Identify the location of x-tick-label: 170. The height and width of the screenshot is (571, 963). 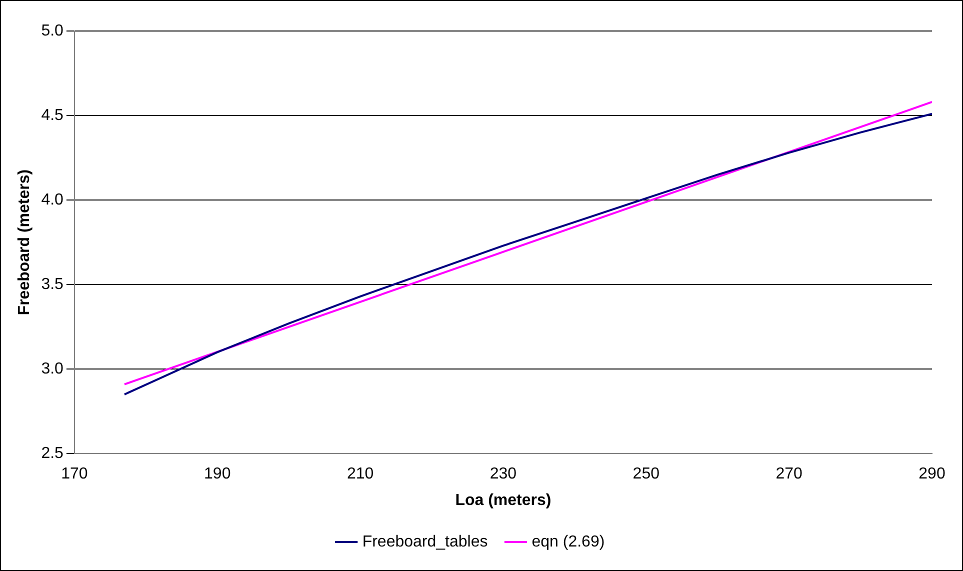
(74, 474).